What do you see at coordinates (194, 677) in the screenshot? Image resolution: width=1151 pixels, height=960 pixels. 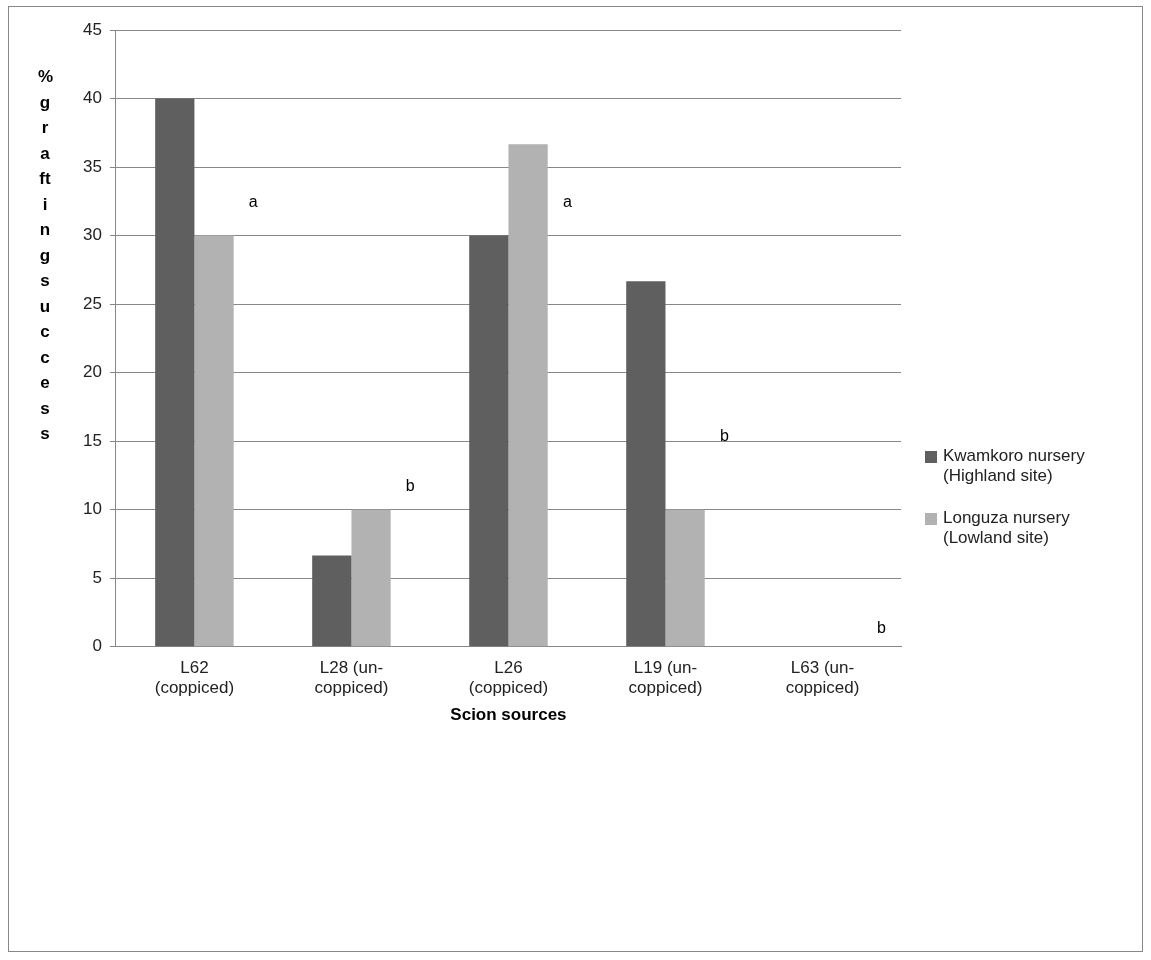 I see `x-tick-label: L62 (coppiced)` at bounding box center [194, 677].